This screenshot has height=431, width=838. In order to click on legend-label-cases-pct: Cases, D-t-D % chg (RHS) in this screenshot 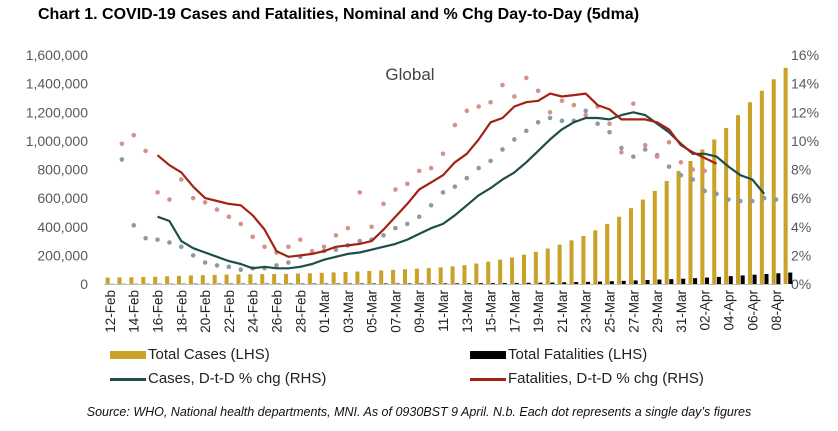, I will do `click(237, 378)`.